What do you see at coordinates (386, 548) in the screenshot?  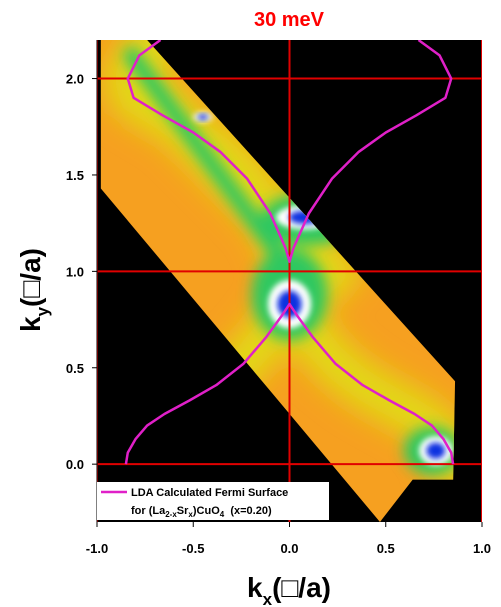 I see `x-tick-label: 0.5` at bounding box center [386, 548].